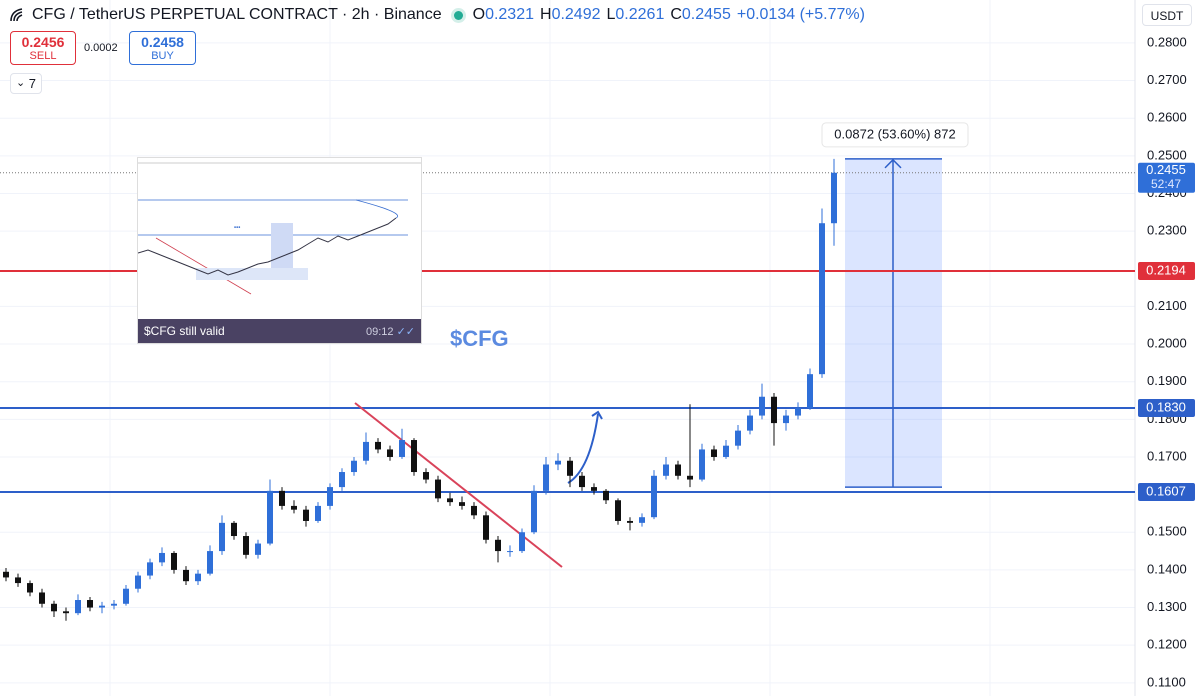 Image resolution: width=1200 pixels, height=696 pixels. Describe the element at coordinates (576, 14) in the screenshot. I see `ohlc-value: 0.2492` at that location.